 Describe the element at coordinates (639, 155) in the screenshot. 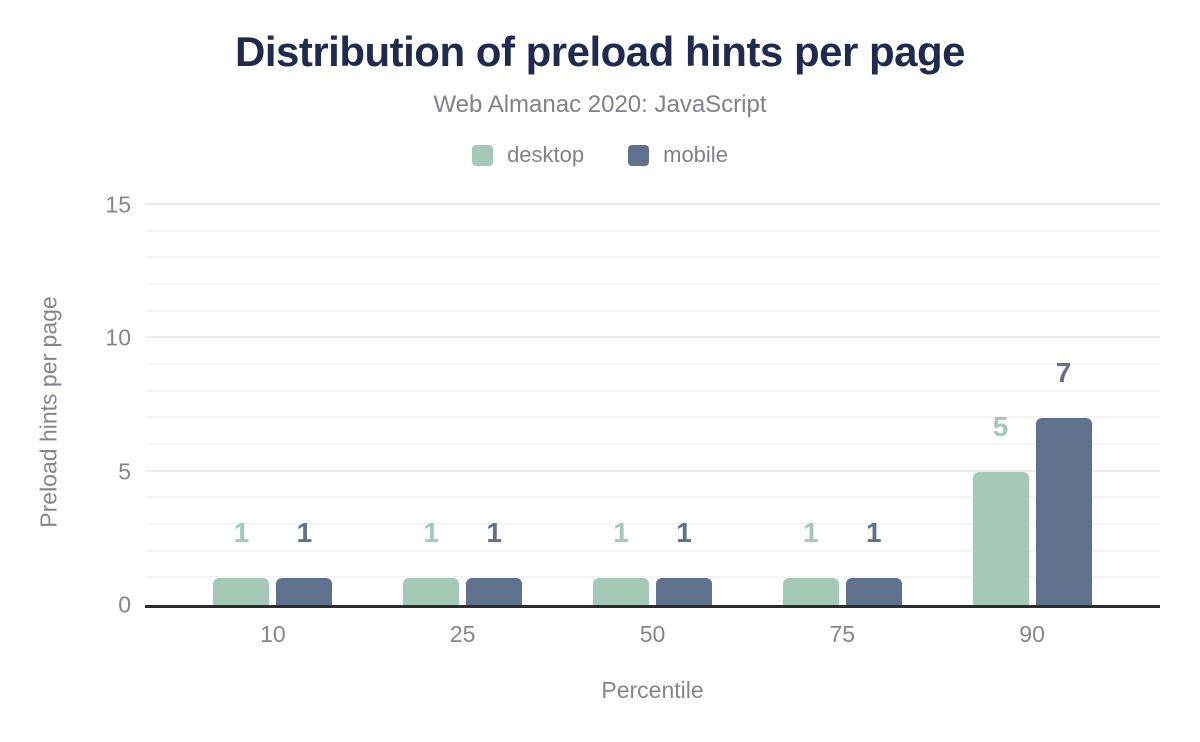

I see `legend-swatch-mobile` at that location.